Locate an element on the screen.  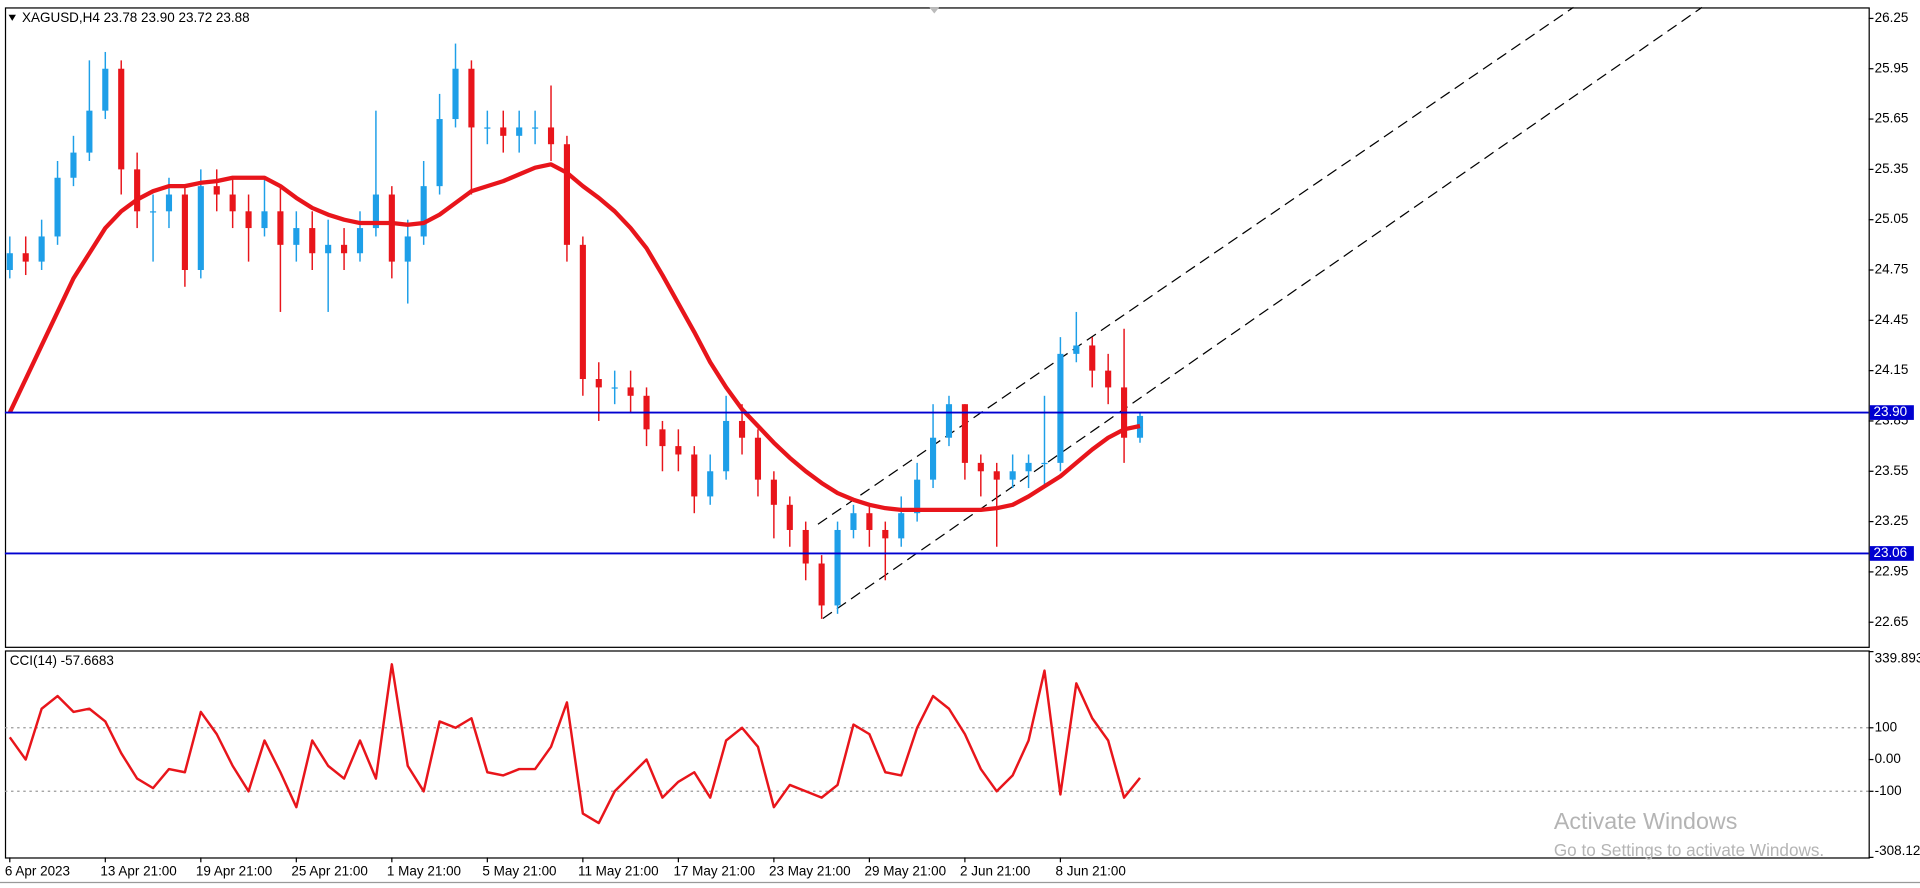
watermark-subtitle: Go to Settings to activate Windows. is located at coordinates (1689, 850).